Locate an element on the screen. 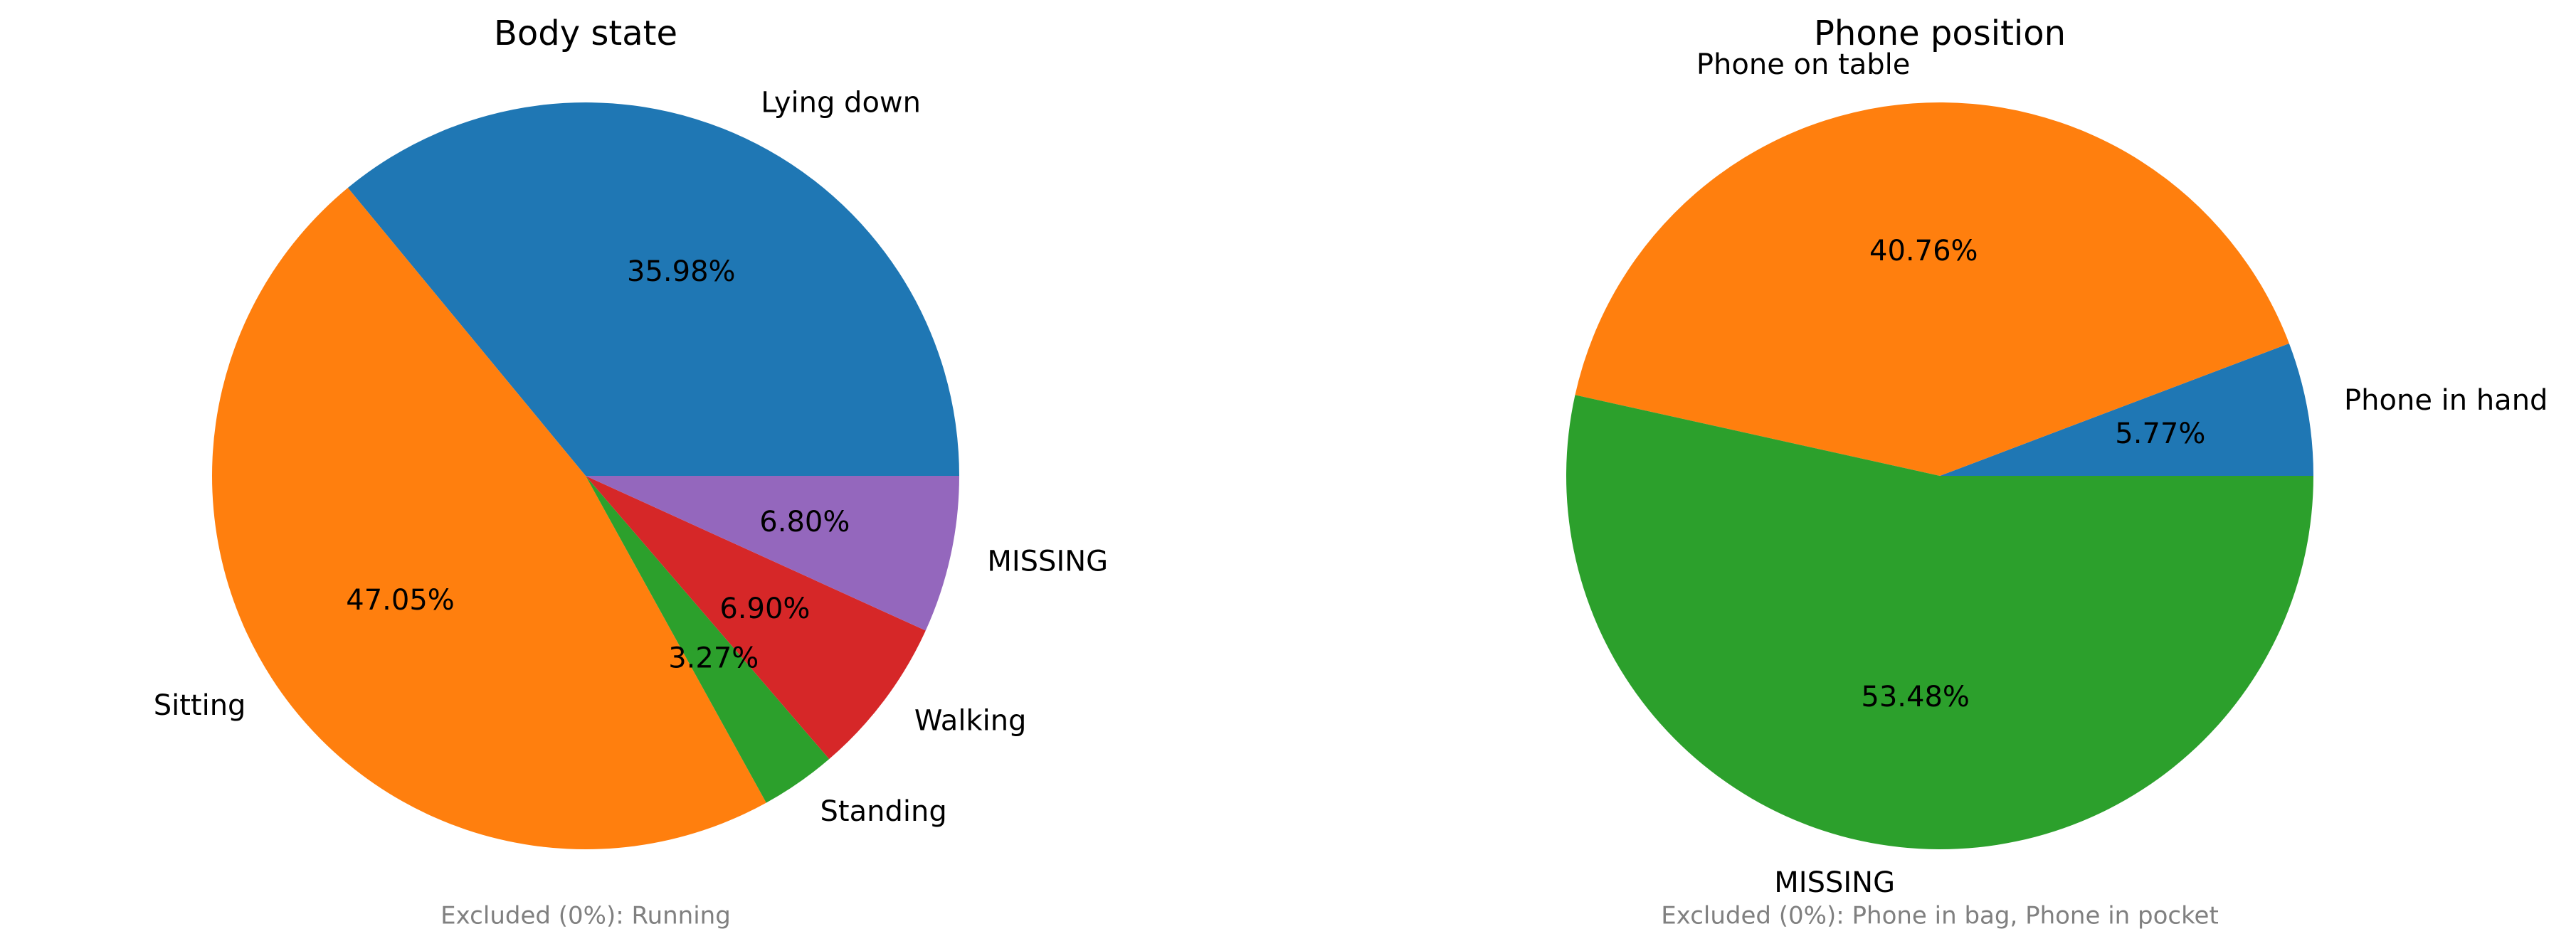 This screenshot has height=951, width=2576. pie-slice-walking is located at coordinates (756, 618).